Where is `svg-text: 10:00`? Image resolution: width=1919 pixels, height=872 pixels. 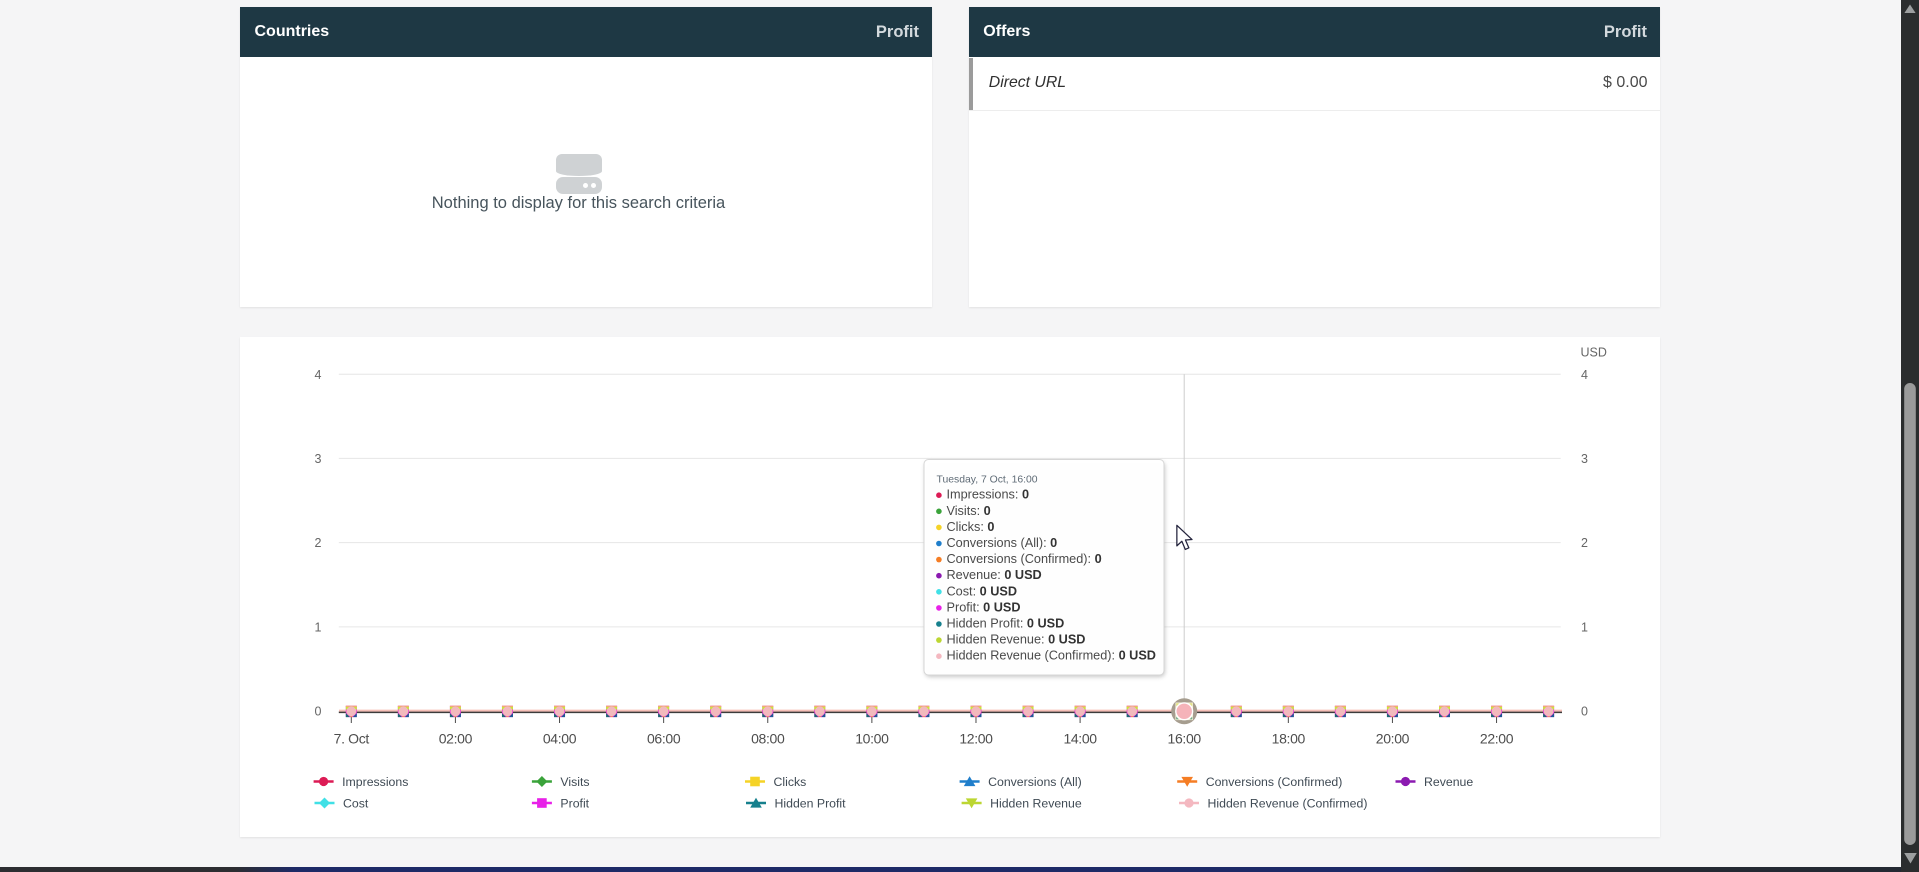
svg-text: 10:00 is located at coordinates (872, 738).